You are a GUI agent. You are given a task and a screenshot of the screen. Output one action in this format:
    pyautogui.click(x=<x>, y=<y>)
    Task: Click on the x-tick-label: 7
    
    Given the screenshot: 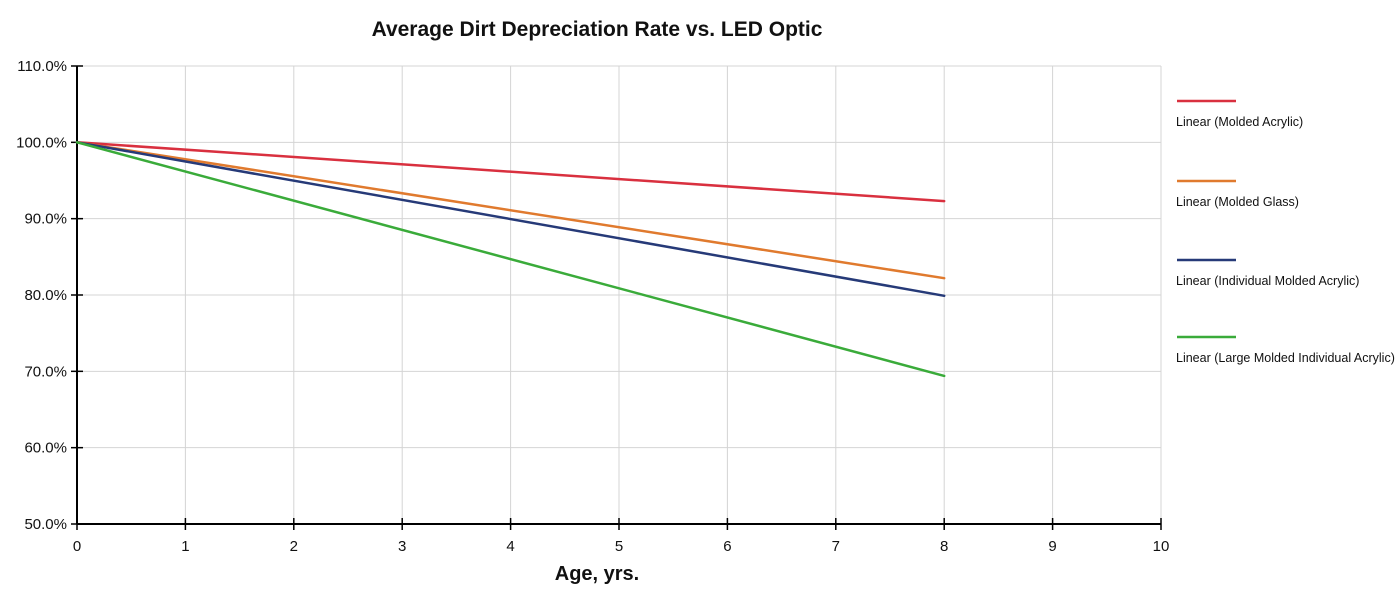 What is the action you would take?
    pyautogui.click(x=836, y=546)
    